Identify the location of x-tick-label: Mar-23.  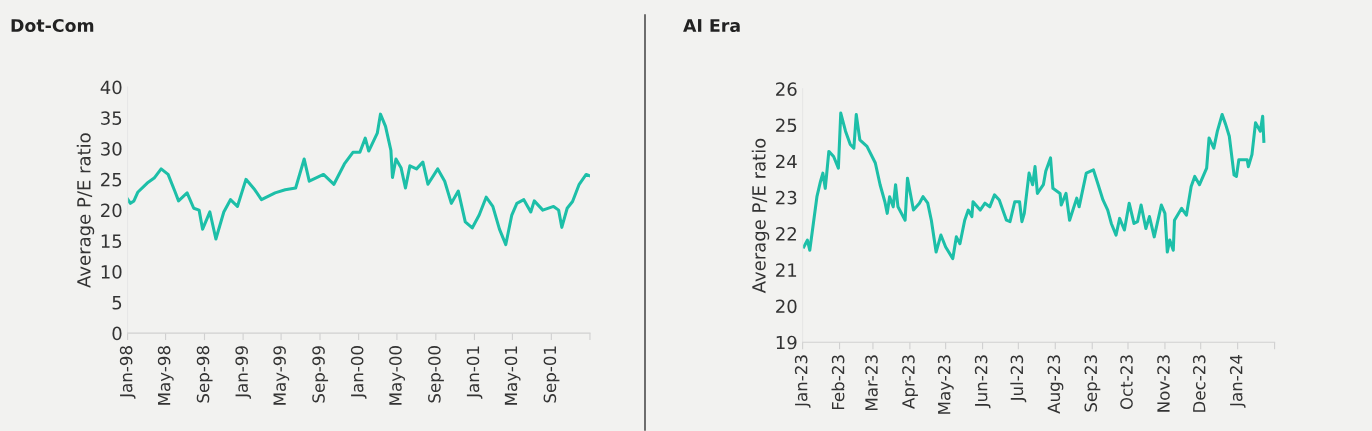
(871, 382).